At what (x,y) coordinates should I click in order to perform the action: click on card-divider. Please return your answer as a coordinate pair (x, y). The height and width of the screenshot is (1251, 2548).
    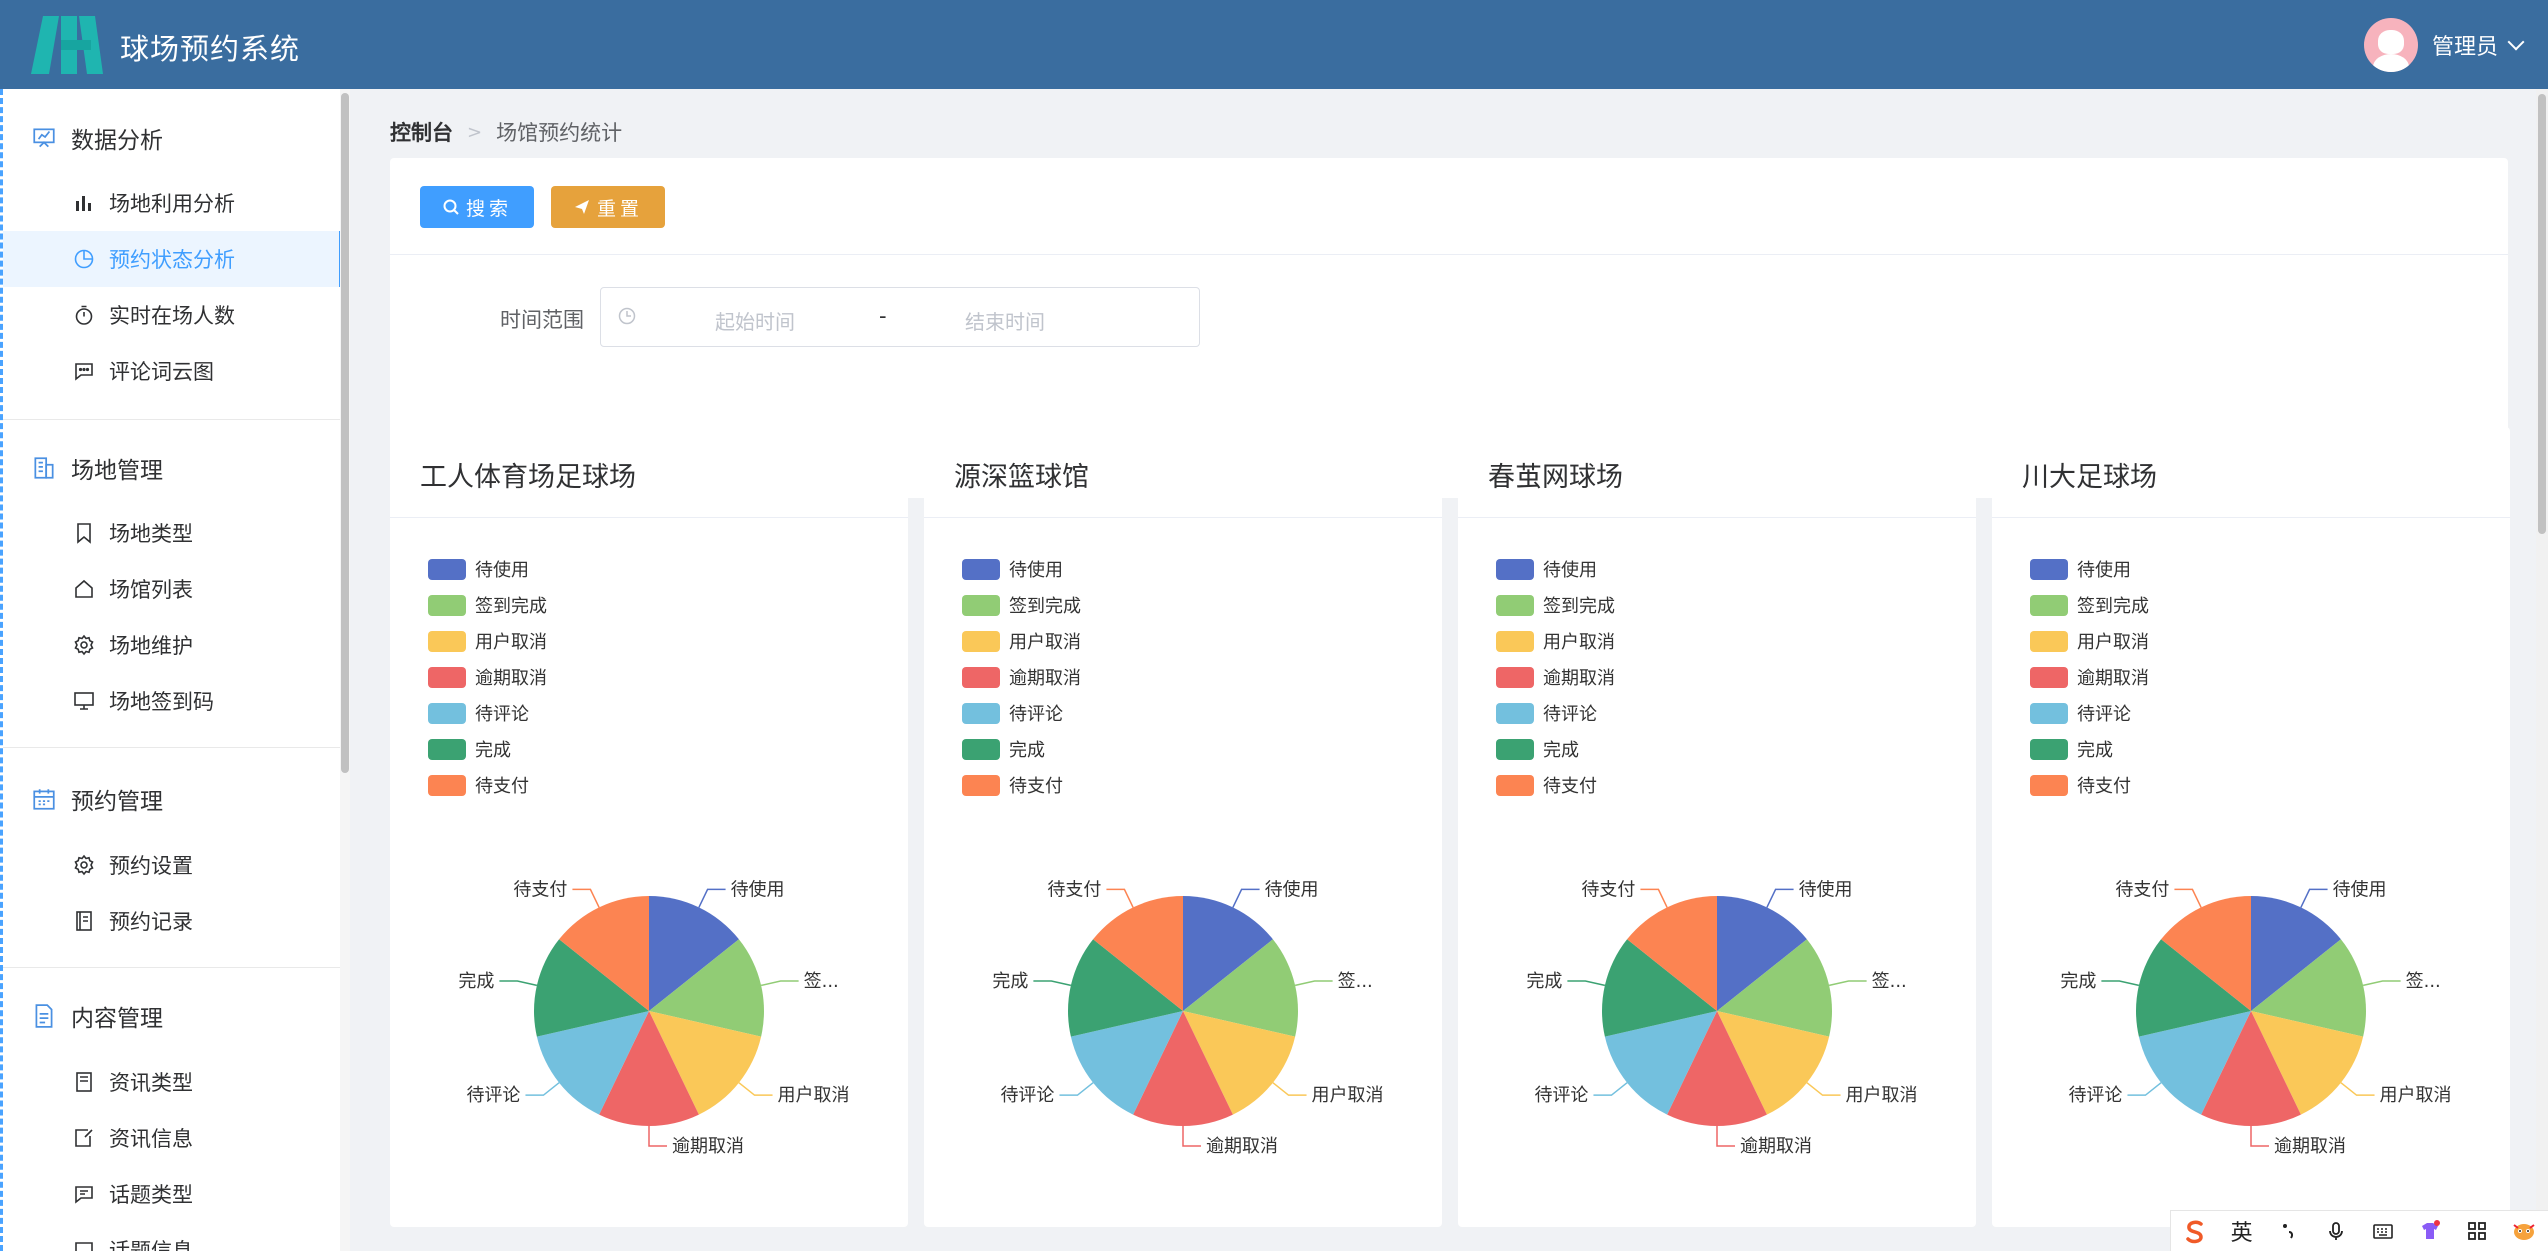
    Looking at the image, I should click on (649, 517).